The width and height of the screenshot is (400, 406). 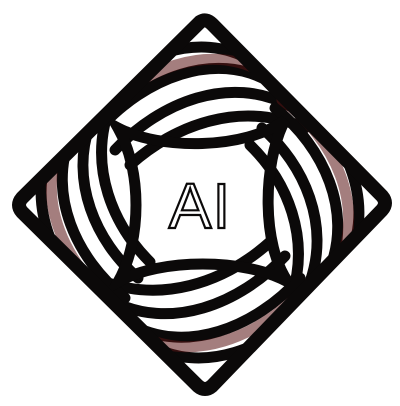 I want to click on logo-text: AI, so click(x=200, y=206).